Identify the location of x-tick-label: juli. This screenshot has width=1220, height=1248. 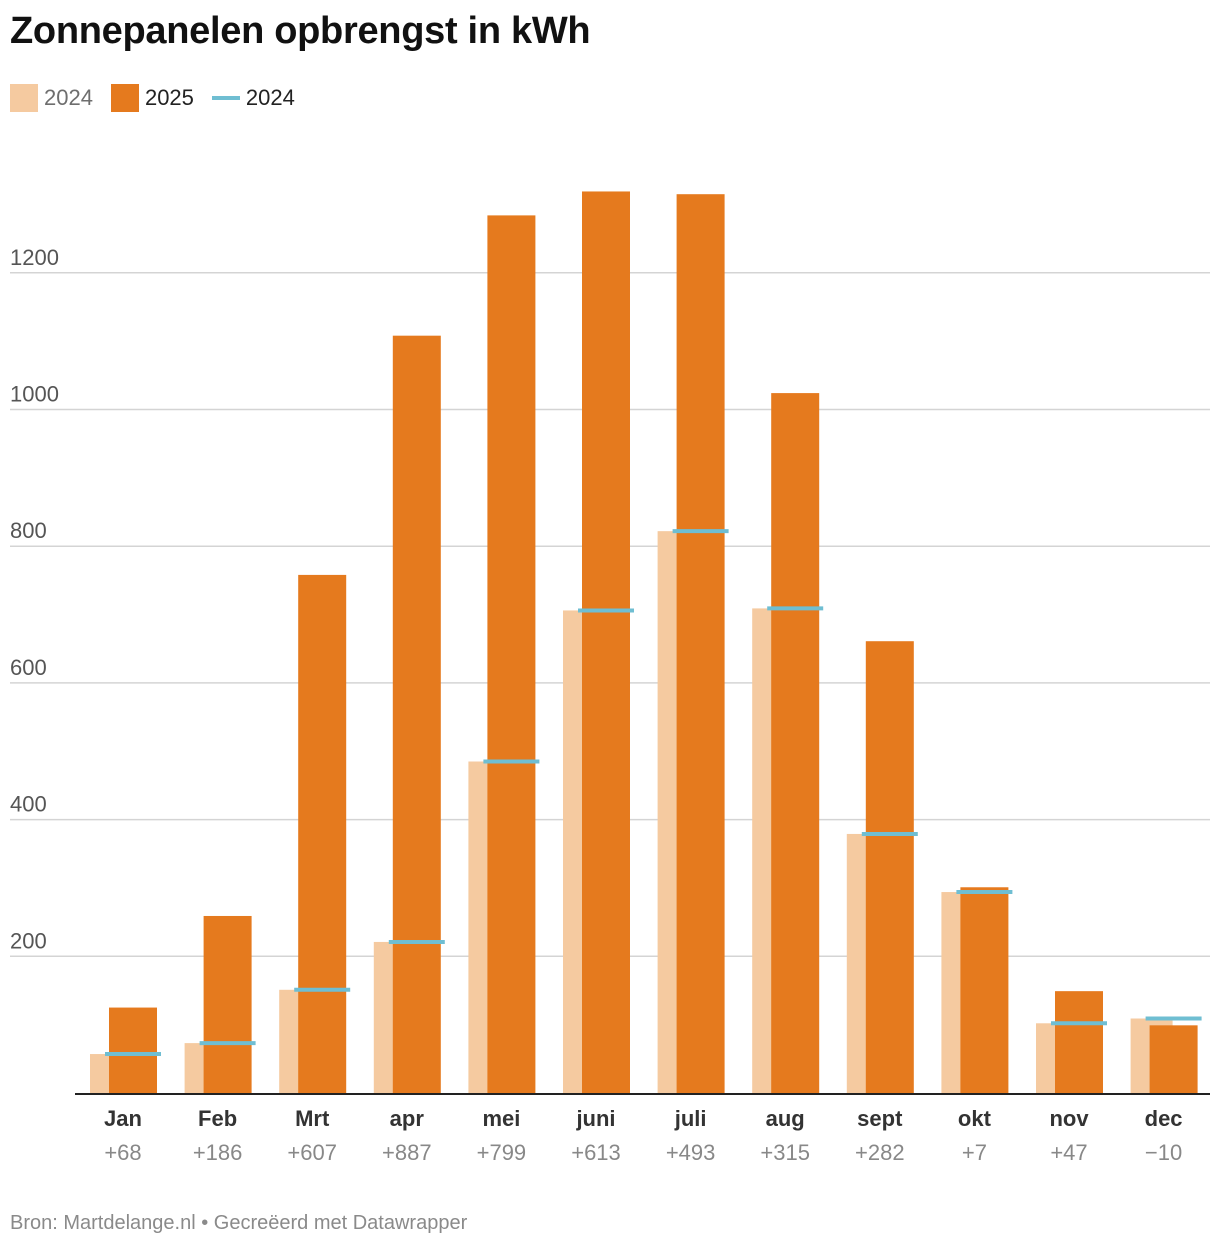
(690, 1118).